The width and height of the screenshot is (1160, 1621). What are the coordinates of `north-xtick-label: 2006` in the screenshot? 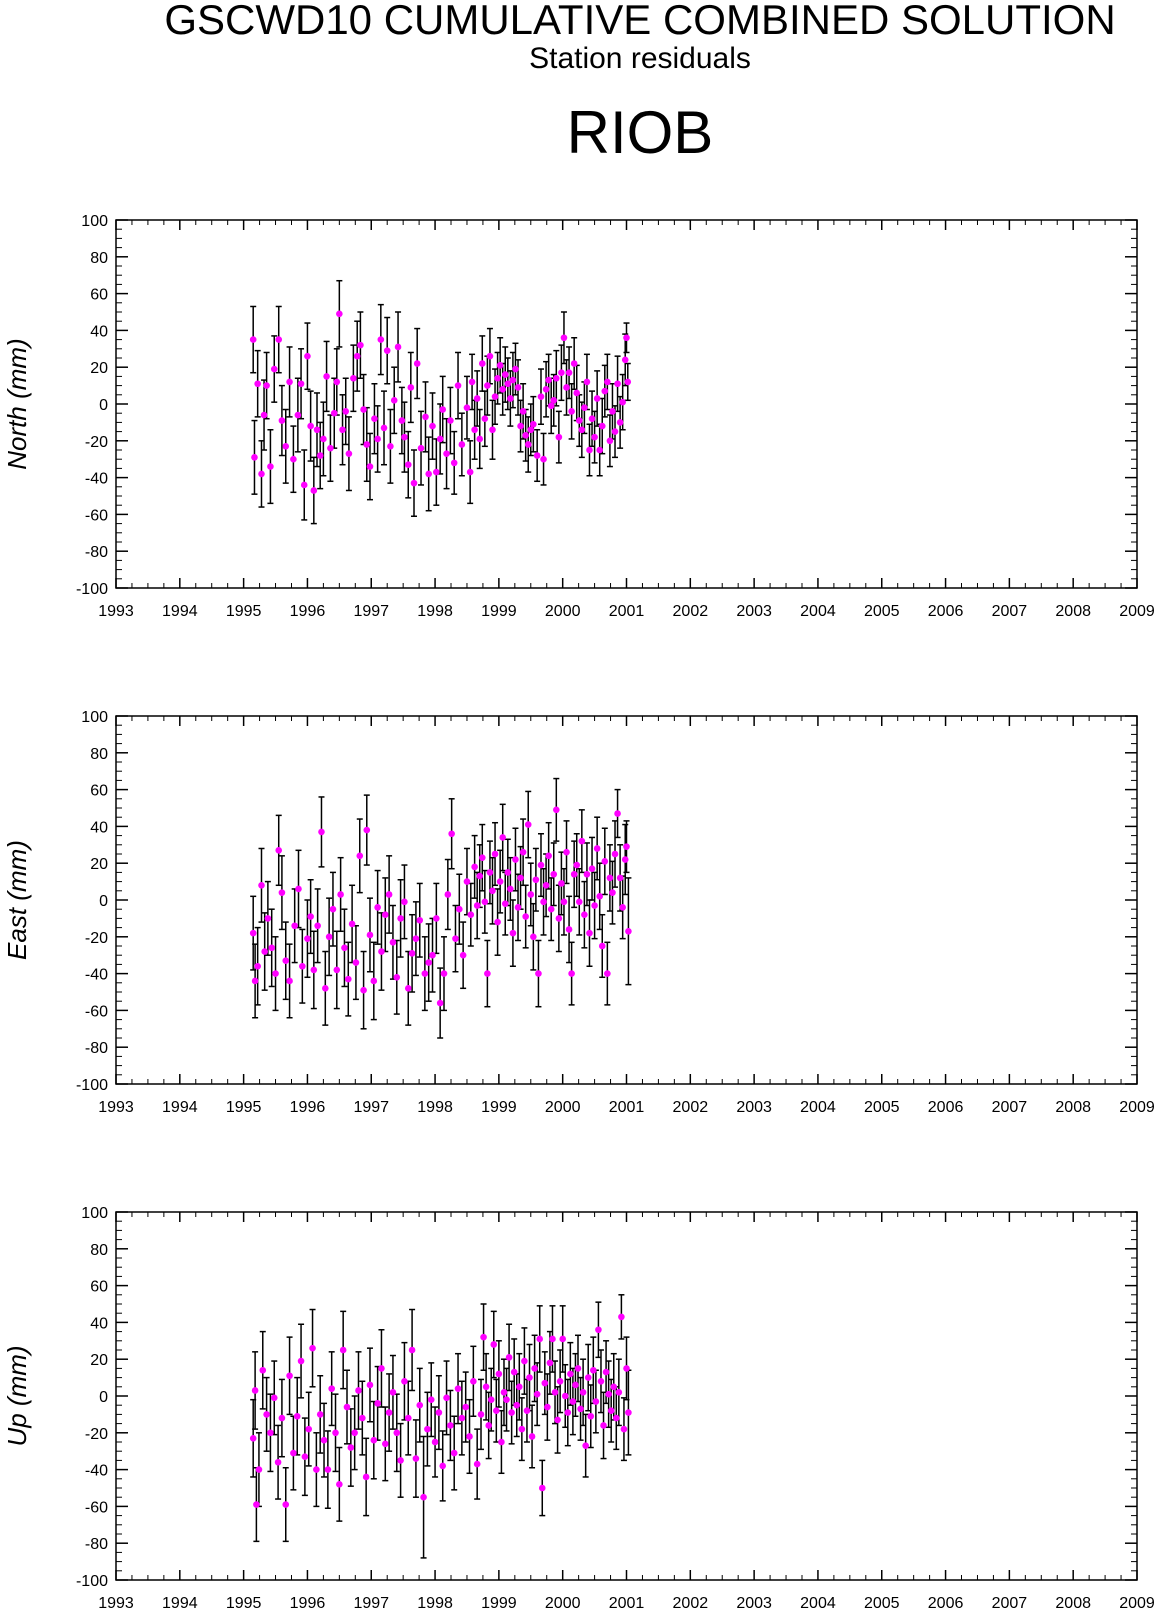 It's located at (946, 611).